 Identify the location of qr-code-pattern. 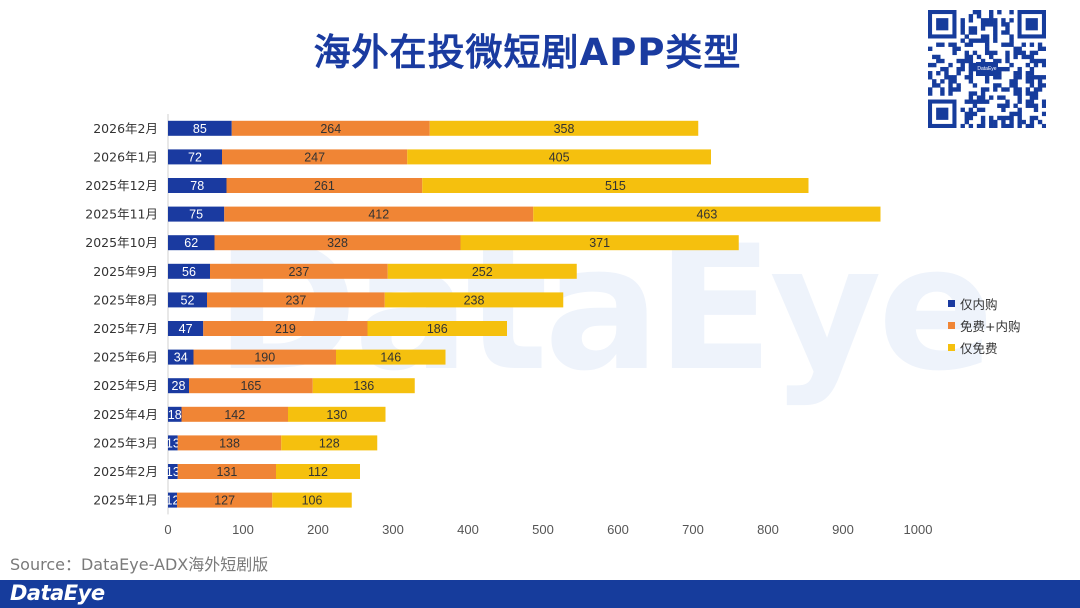
(987, 69).